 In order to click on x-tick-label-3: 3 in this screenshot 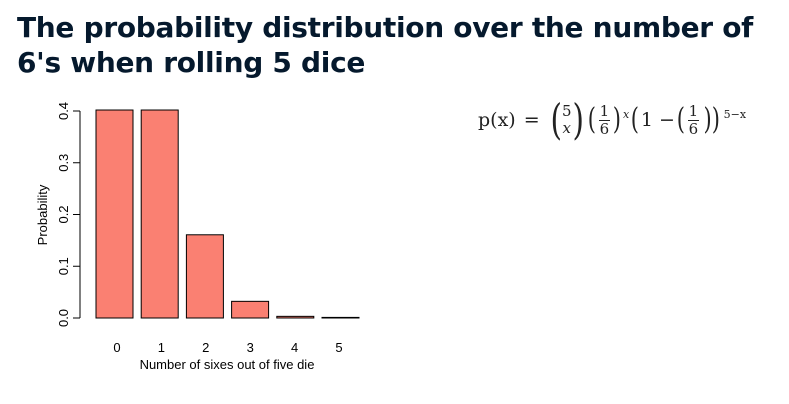, I will do `click(250, 347)`.